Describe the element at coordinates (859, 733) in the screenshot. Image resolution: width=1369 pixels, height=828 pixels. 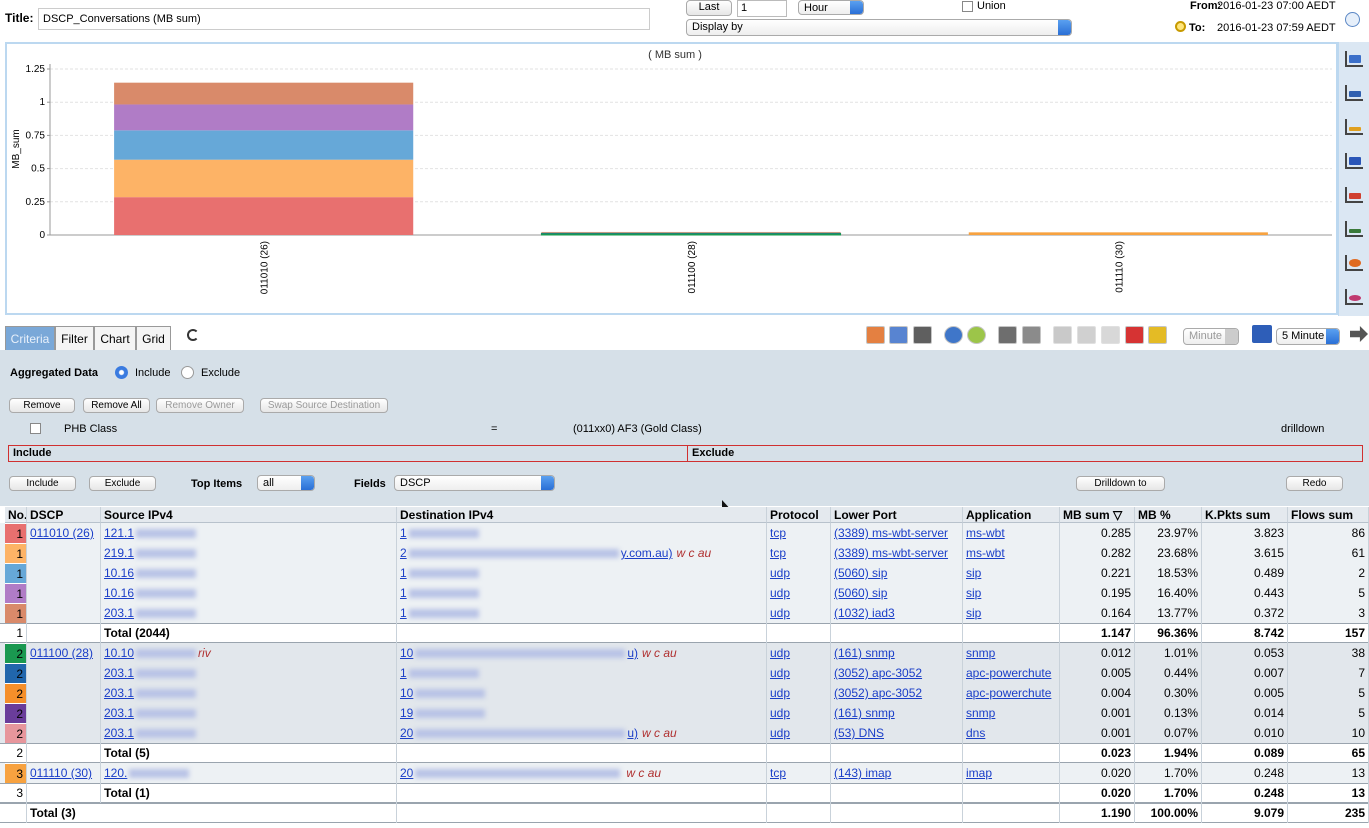
I see `port-link: (53) DNS` at that location.